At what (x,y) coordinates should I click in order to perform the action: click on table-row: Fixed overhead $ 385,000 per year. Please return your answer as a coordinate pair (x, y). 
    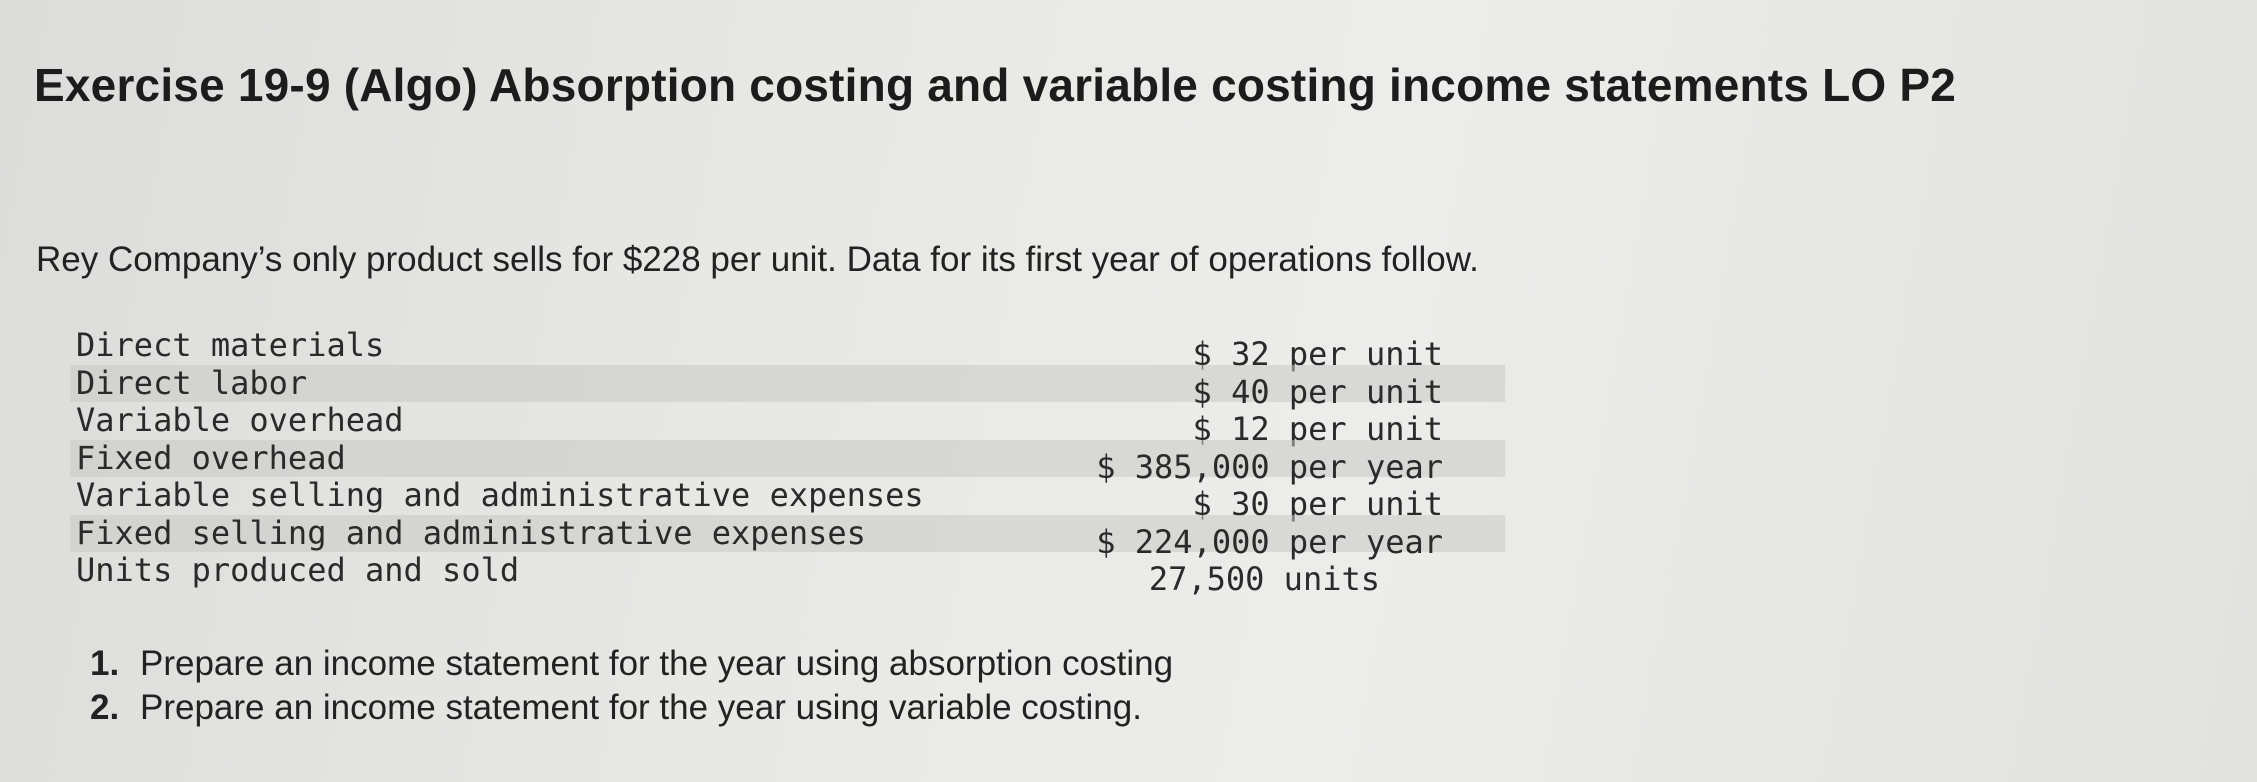
    Looking at the image, I should click on (787, 461).